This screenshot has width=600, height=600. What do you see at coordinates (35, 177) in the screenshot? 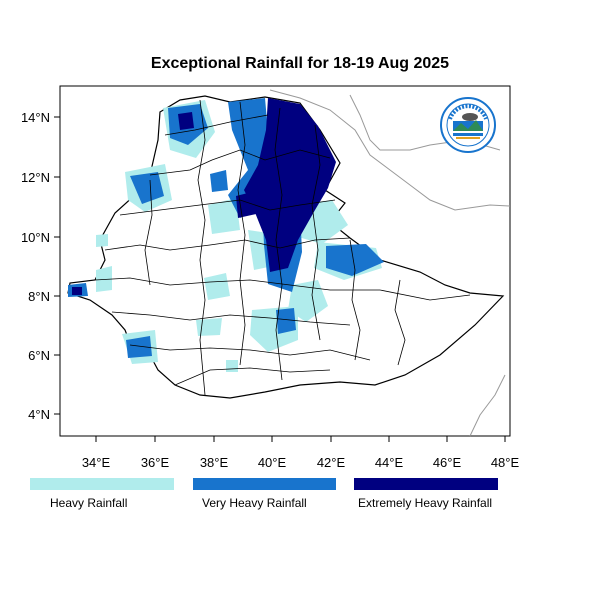
I see `y-tick-label: 12°N` at bounding box center [35, 177].